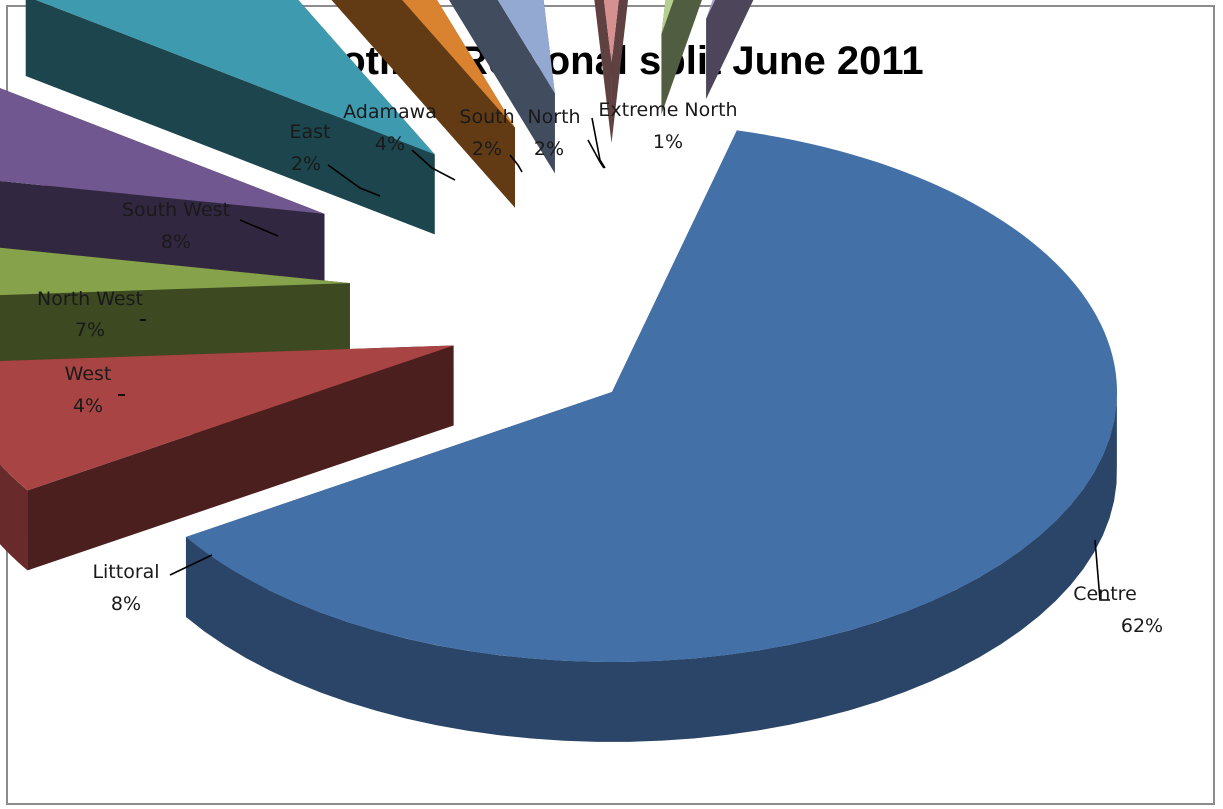 The image size is (1223, 809). I want to click on slice-percent-east: 2%, so click(306, 164).